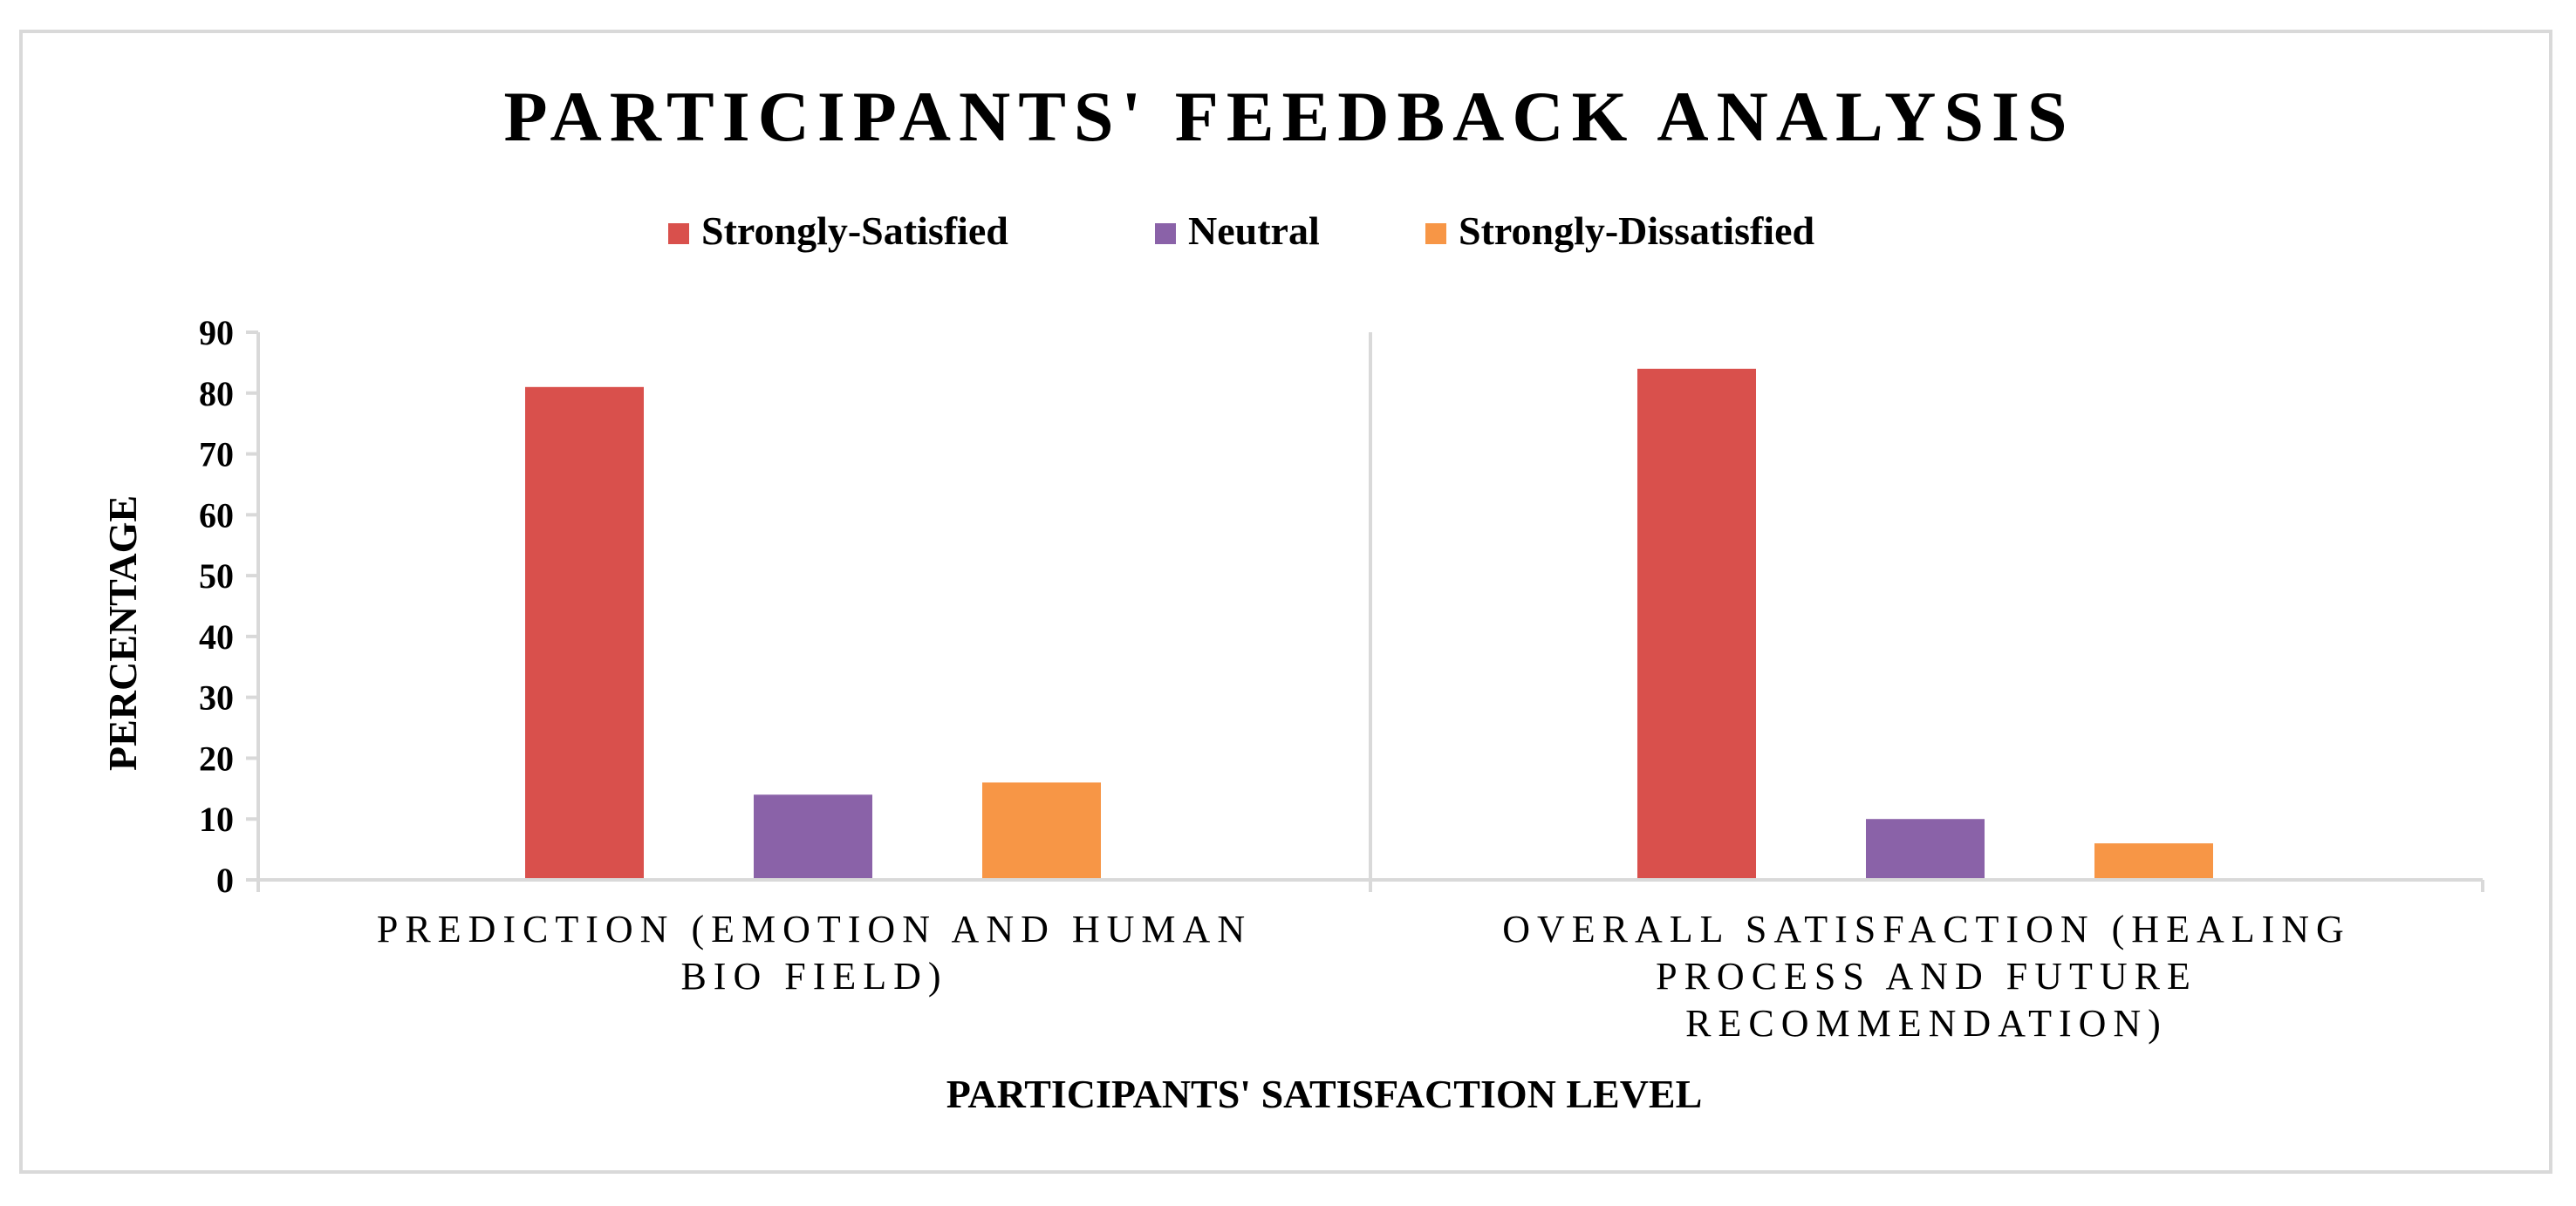  Describe the element at coordinates (1926, 1024) in the screenshot. I see `x-category-label: RECOMMENDATION)` at that location.